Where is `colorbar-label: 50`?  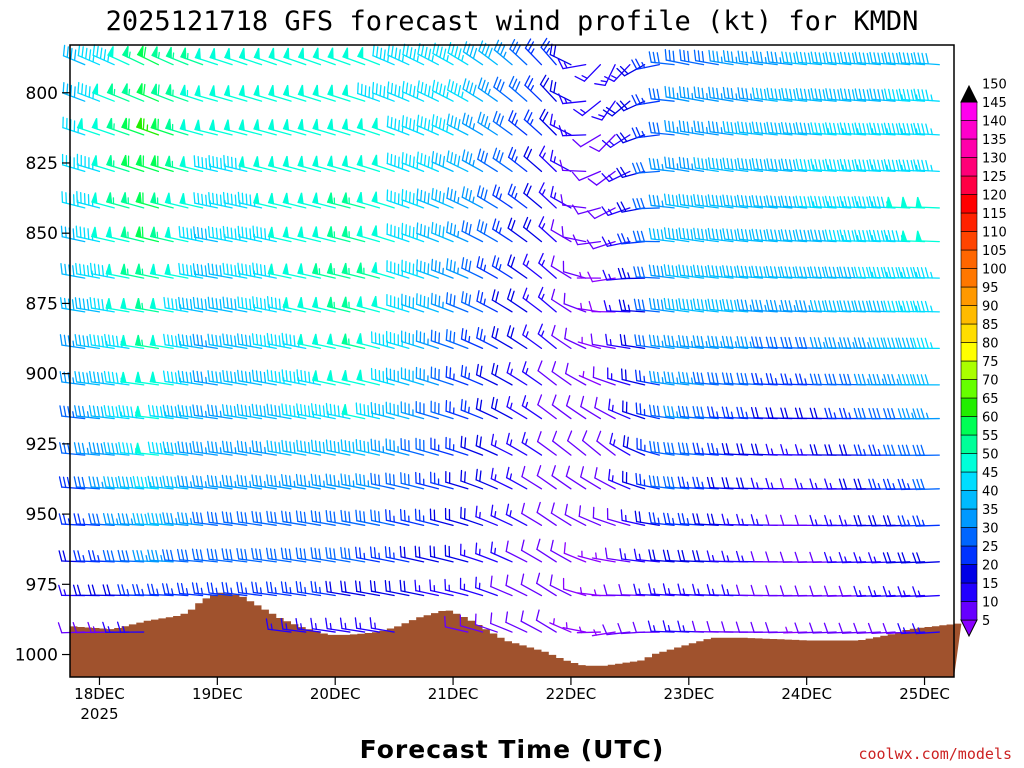
colorbar-label: 50 is located at coordinates (990, 455).